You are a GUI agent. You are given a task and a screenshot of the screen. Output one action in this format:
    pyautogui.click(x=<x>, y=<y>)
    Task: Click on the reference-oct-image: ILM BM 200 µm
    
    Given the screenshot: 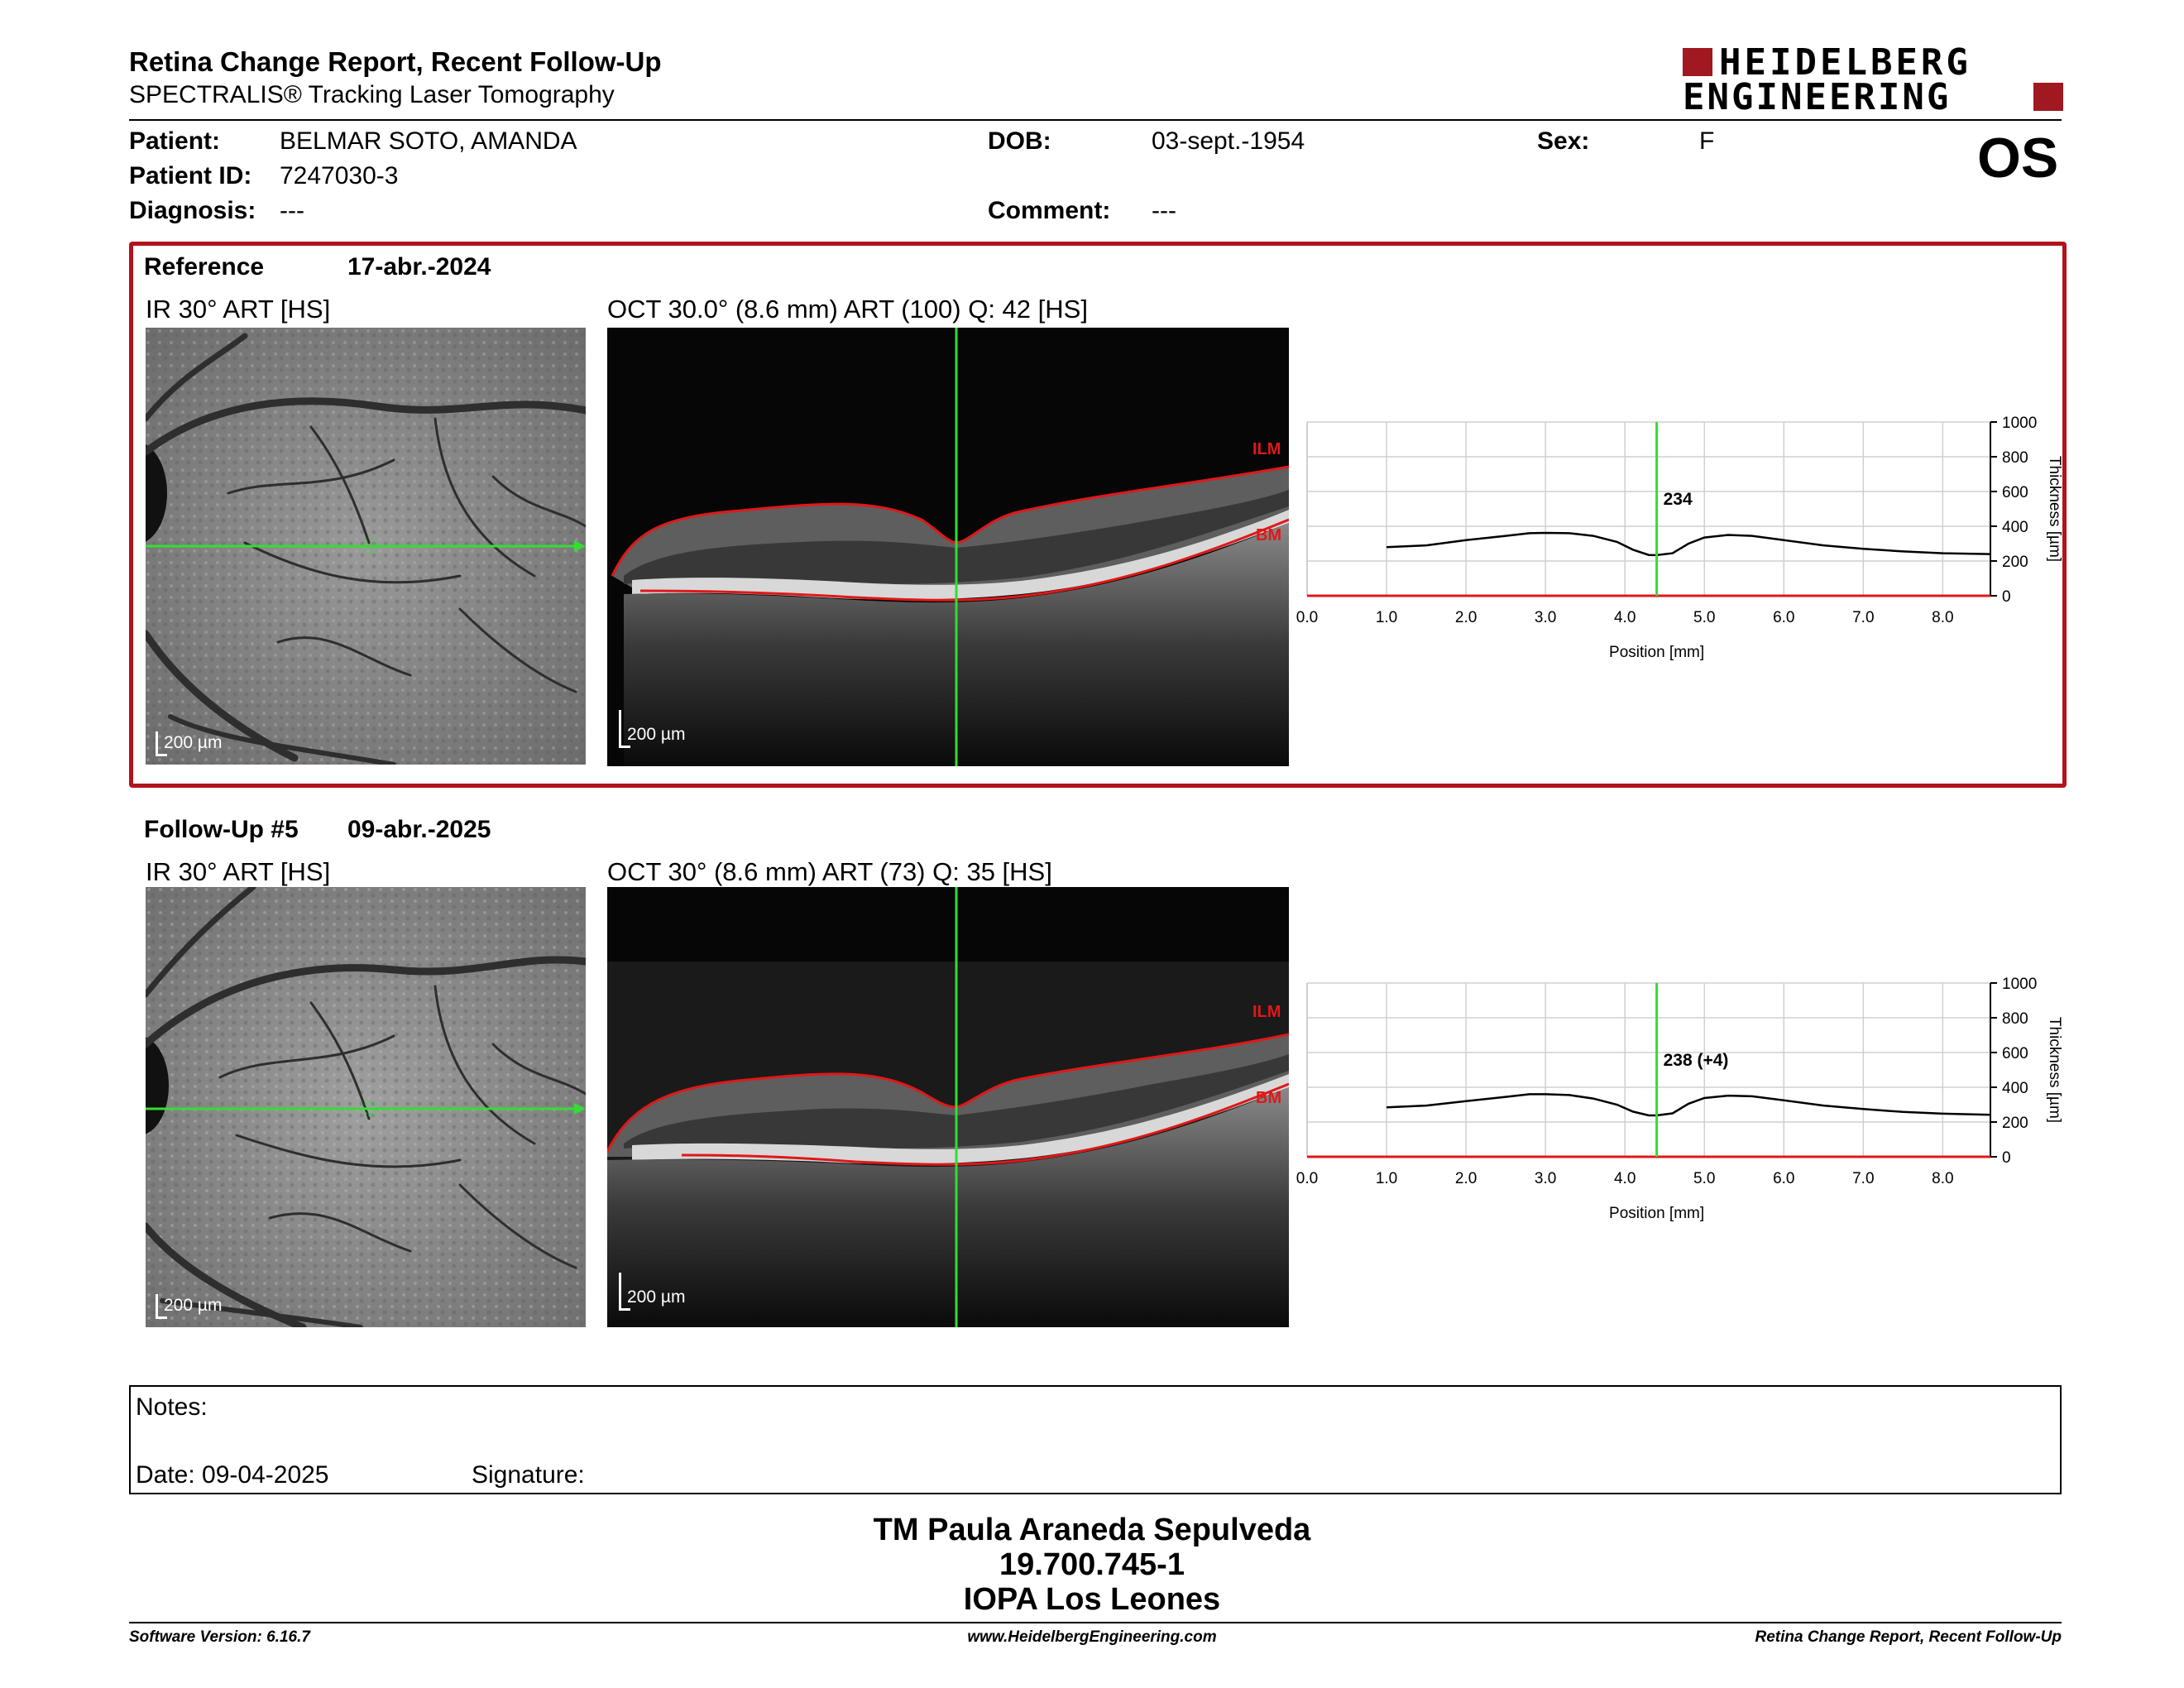 What is the action you would take?
    pyautogui.click(x=948, y=547)
    